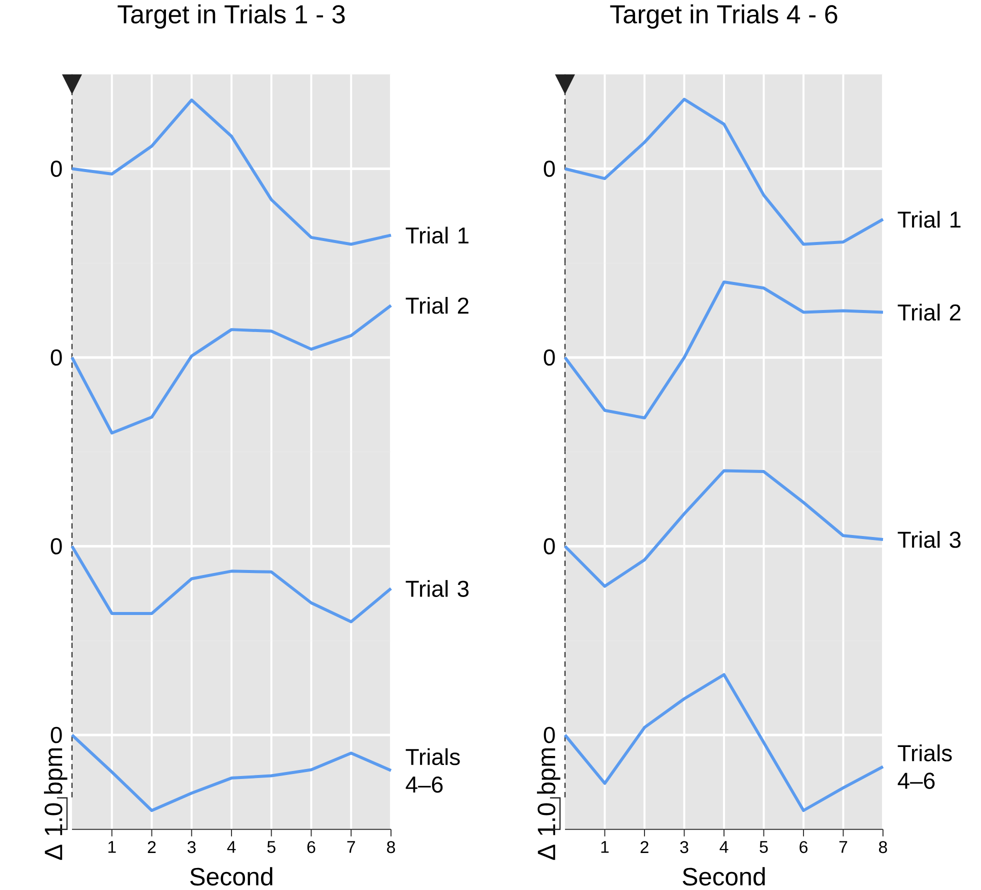  I want to click on chart-title: Target in Trials 4 - 6, so click(724, 16).